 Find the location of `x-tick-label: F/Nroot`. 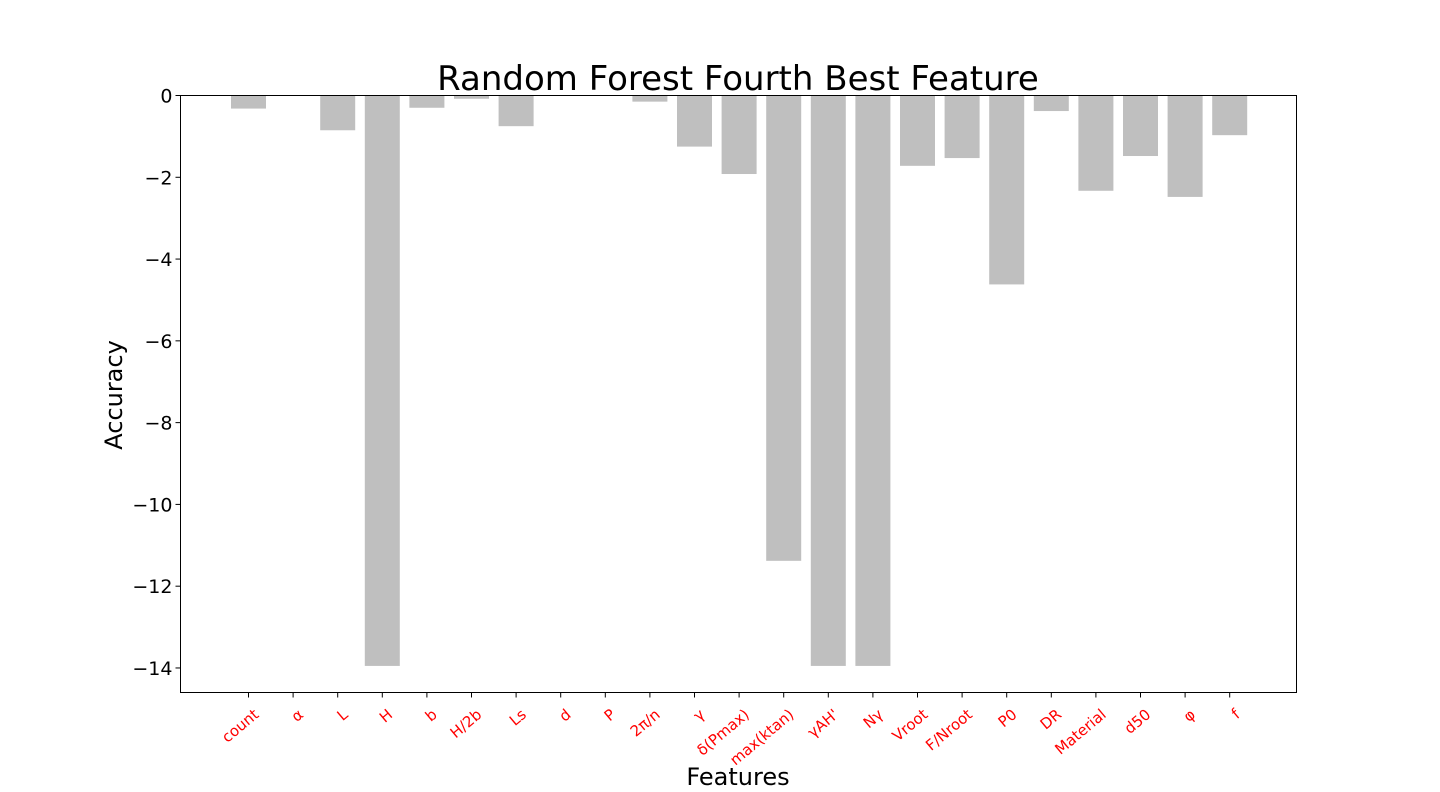

x-tick-label: F/Nroot is located at coordinates (949, 729).